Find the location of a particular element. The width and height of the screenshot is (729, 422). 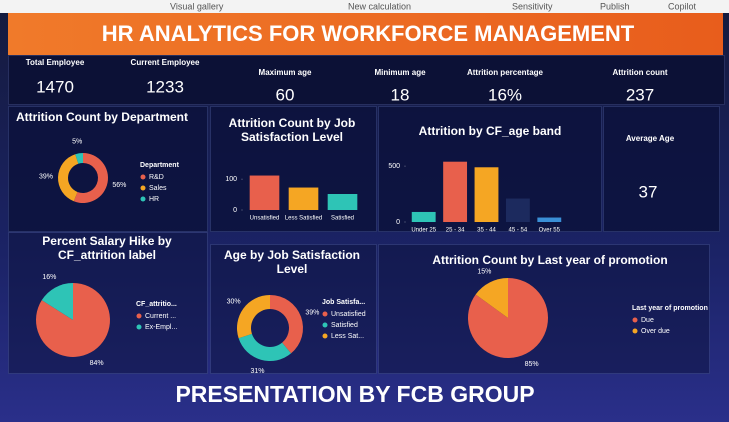

kpi-label: Attrition percentage is located at coordinates (505, 72).